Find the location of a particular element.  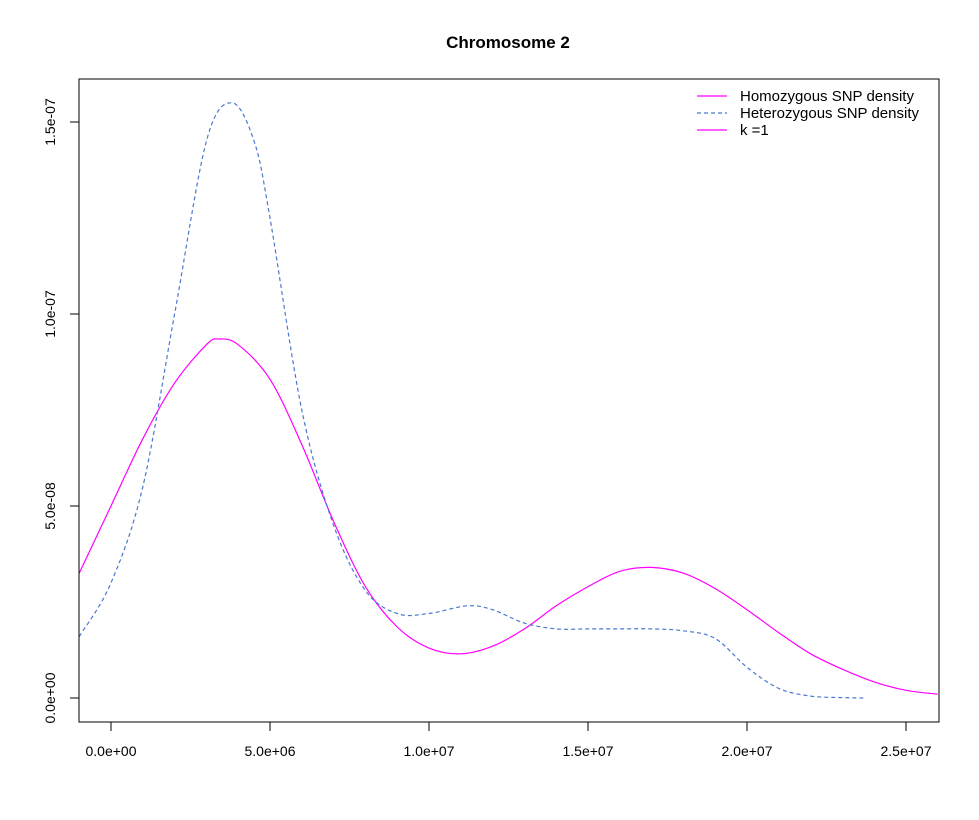

legend-label: k =1 is located at coordinates (754, 130).